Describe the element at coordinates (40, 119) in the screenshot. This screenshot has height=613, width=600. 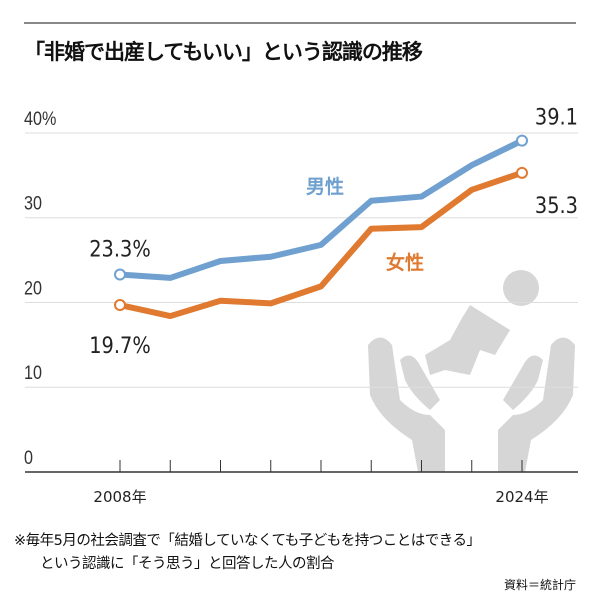
I see `y-tick-label: 40%` at that location.